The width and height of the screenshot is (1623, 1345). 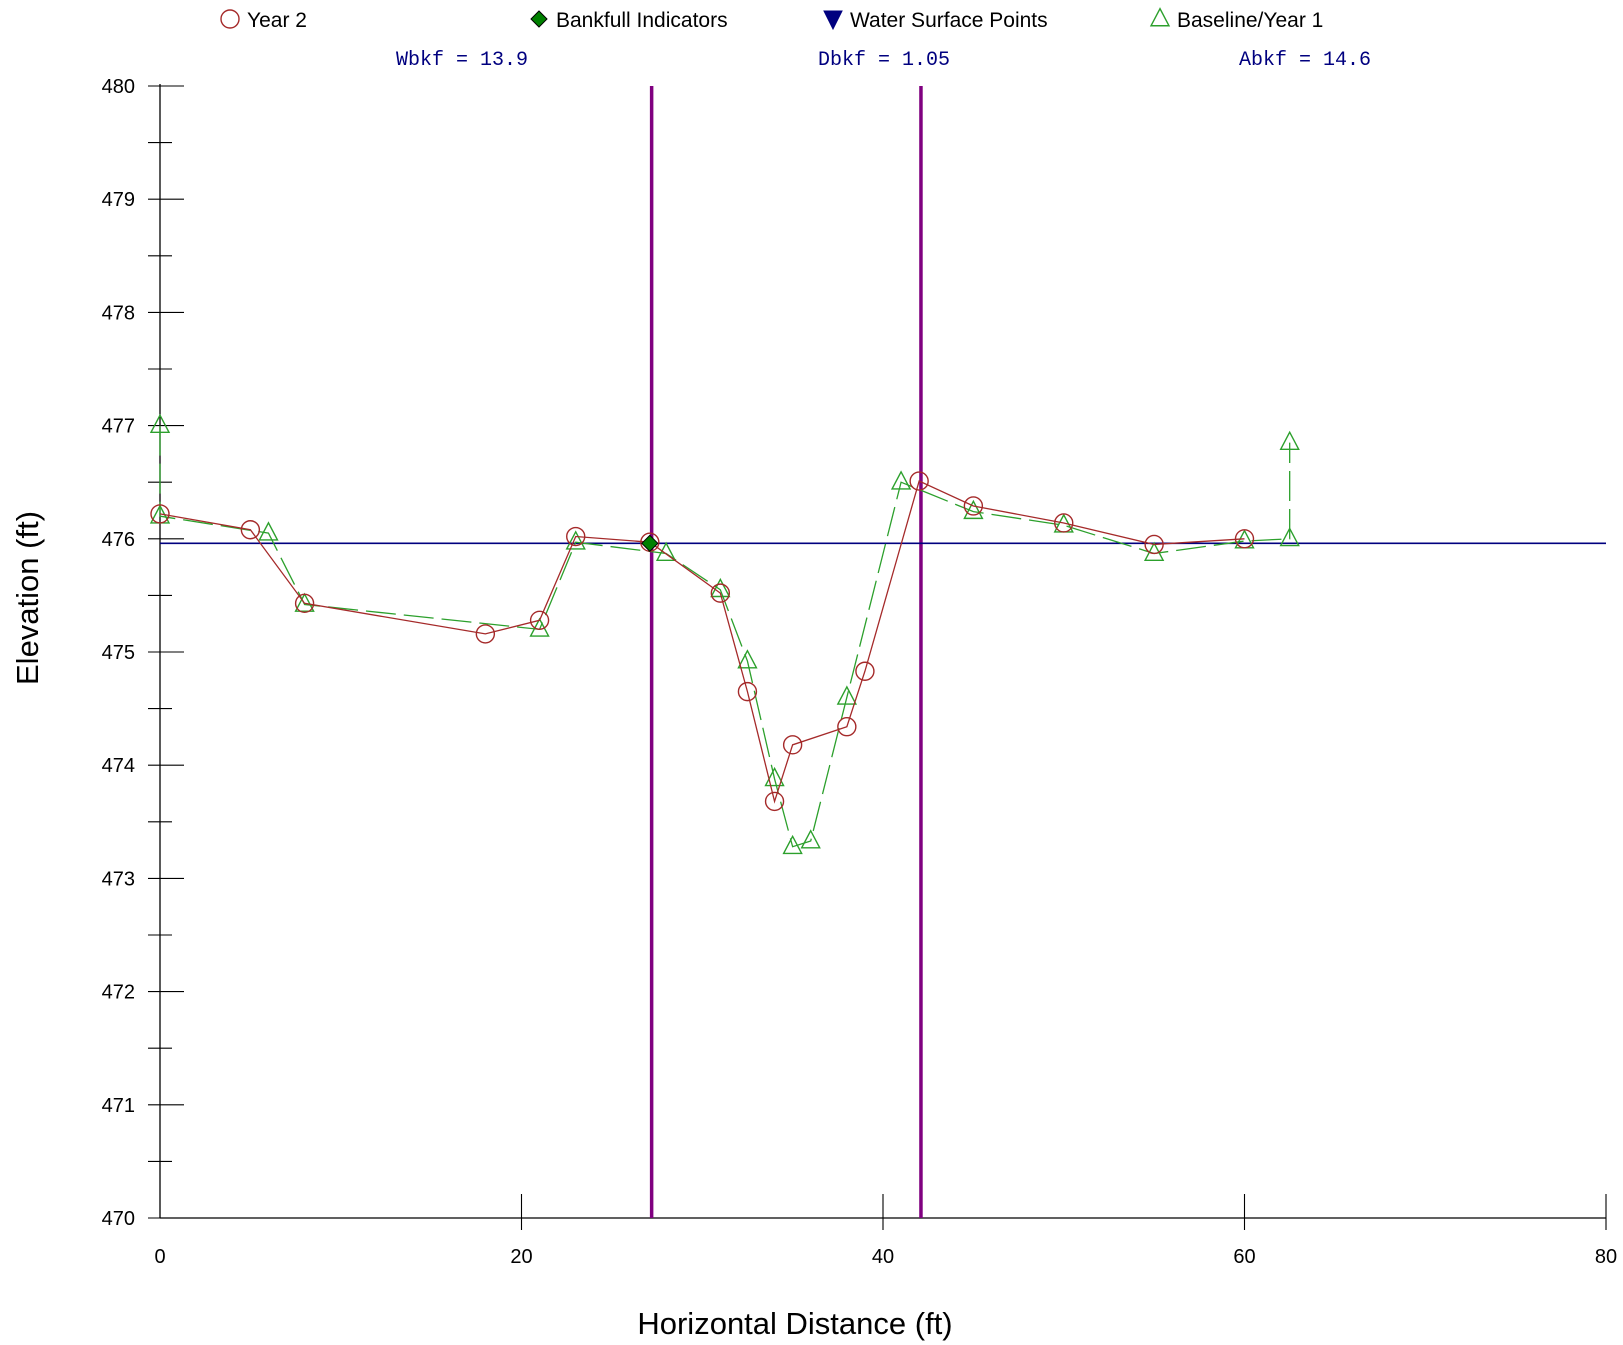 I want to click on x-tick-label: 20, so click(x=521, y=1257).